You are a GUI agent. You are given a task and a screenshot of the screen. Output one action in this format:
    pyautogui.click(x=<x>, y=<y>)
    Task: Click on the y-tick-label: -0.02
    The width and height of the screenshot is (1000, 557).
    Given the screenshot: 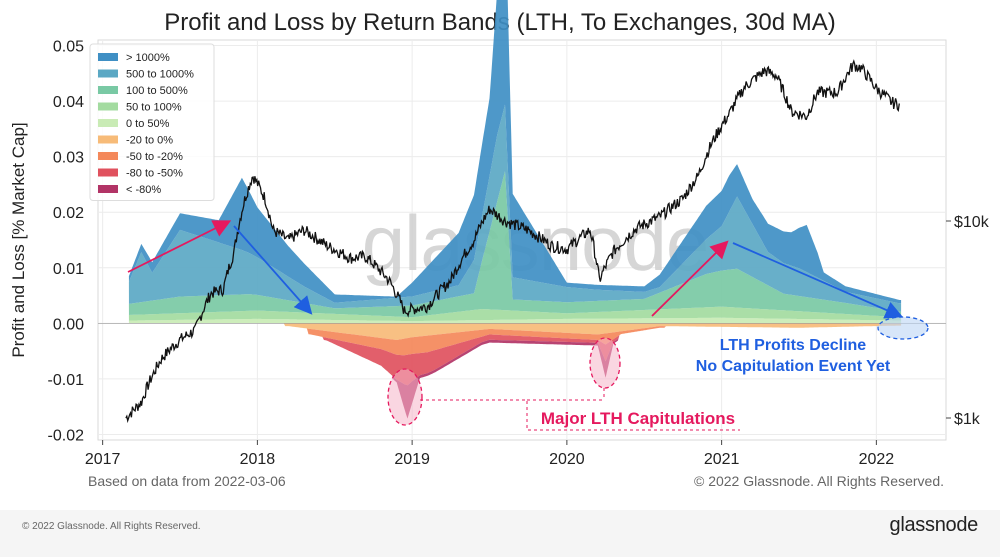 What is the action you would take?
    pyautogui.click(x=66, y=435)
    